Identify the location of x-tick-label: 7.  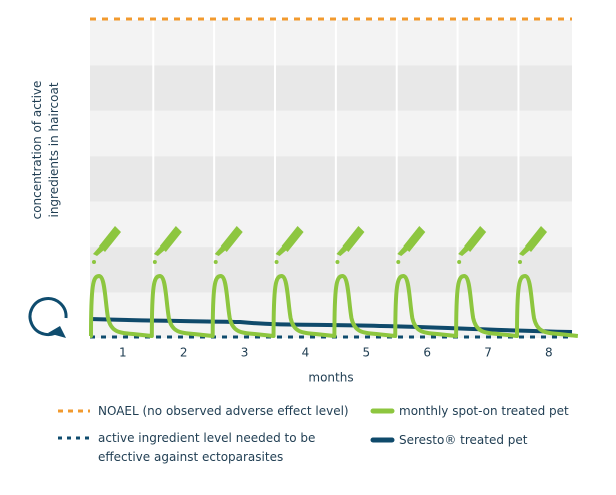
(488, 353).